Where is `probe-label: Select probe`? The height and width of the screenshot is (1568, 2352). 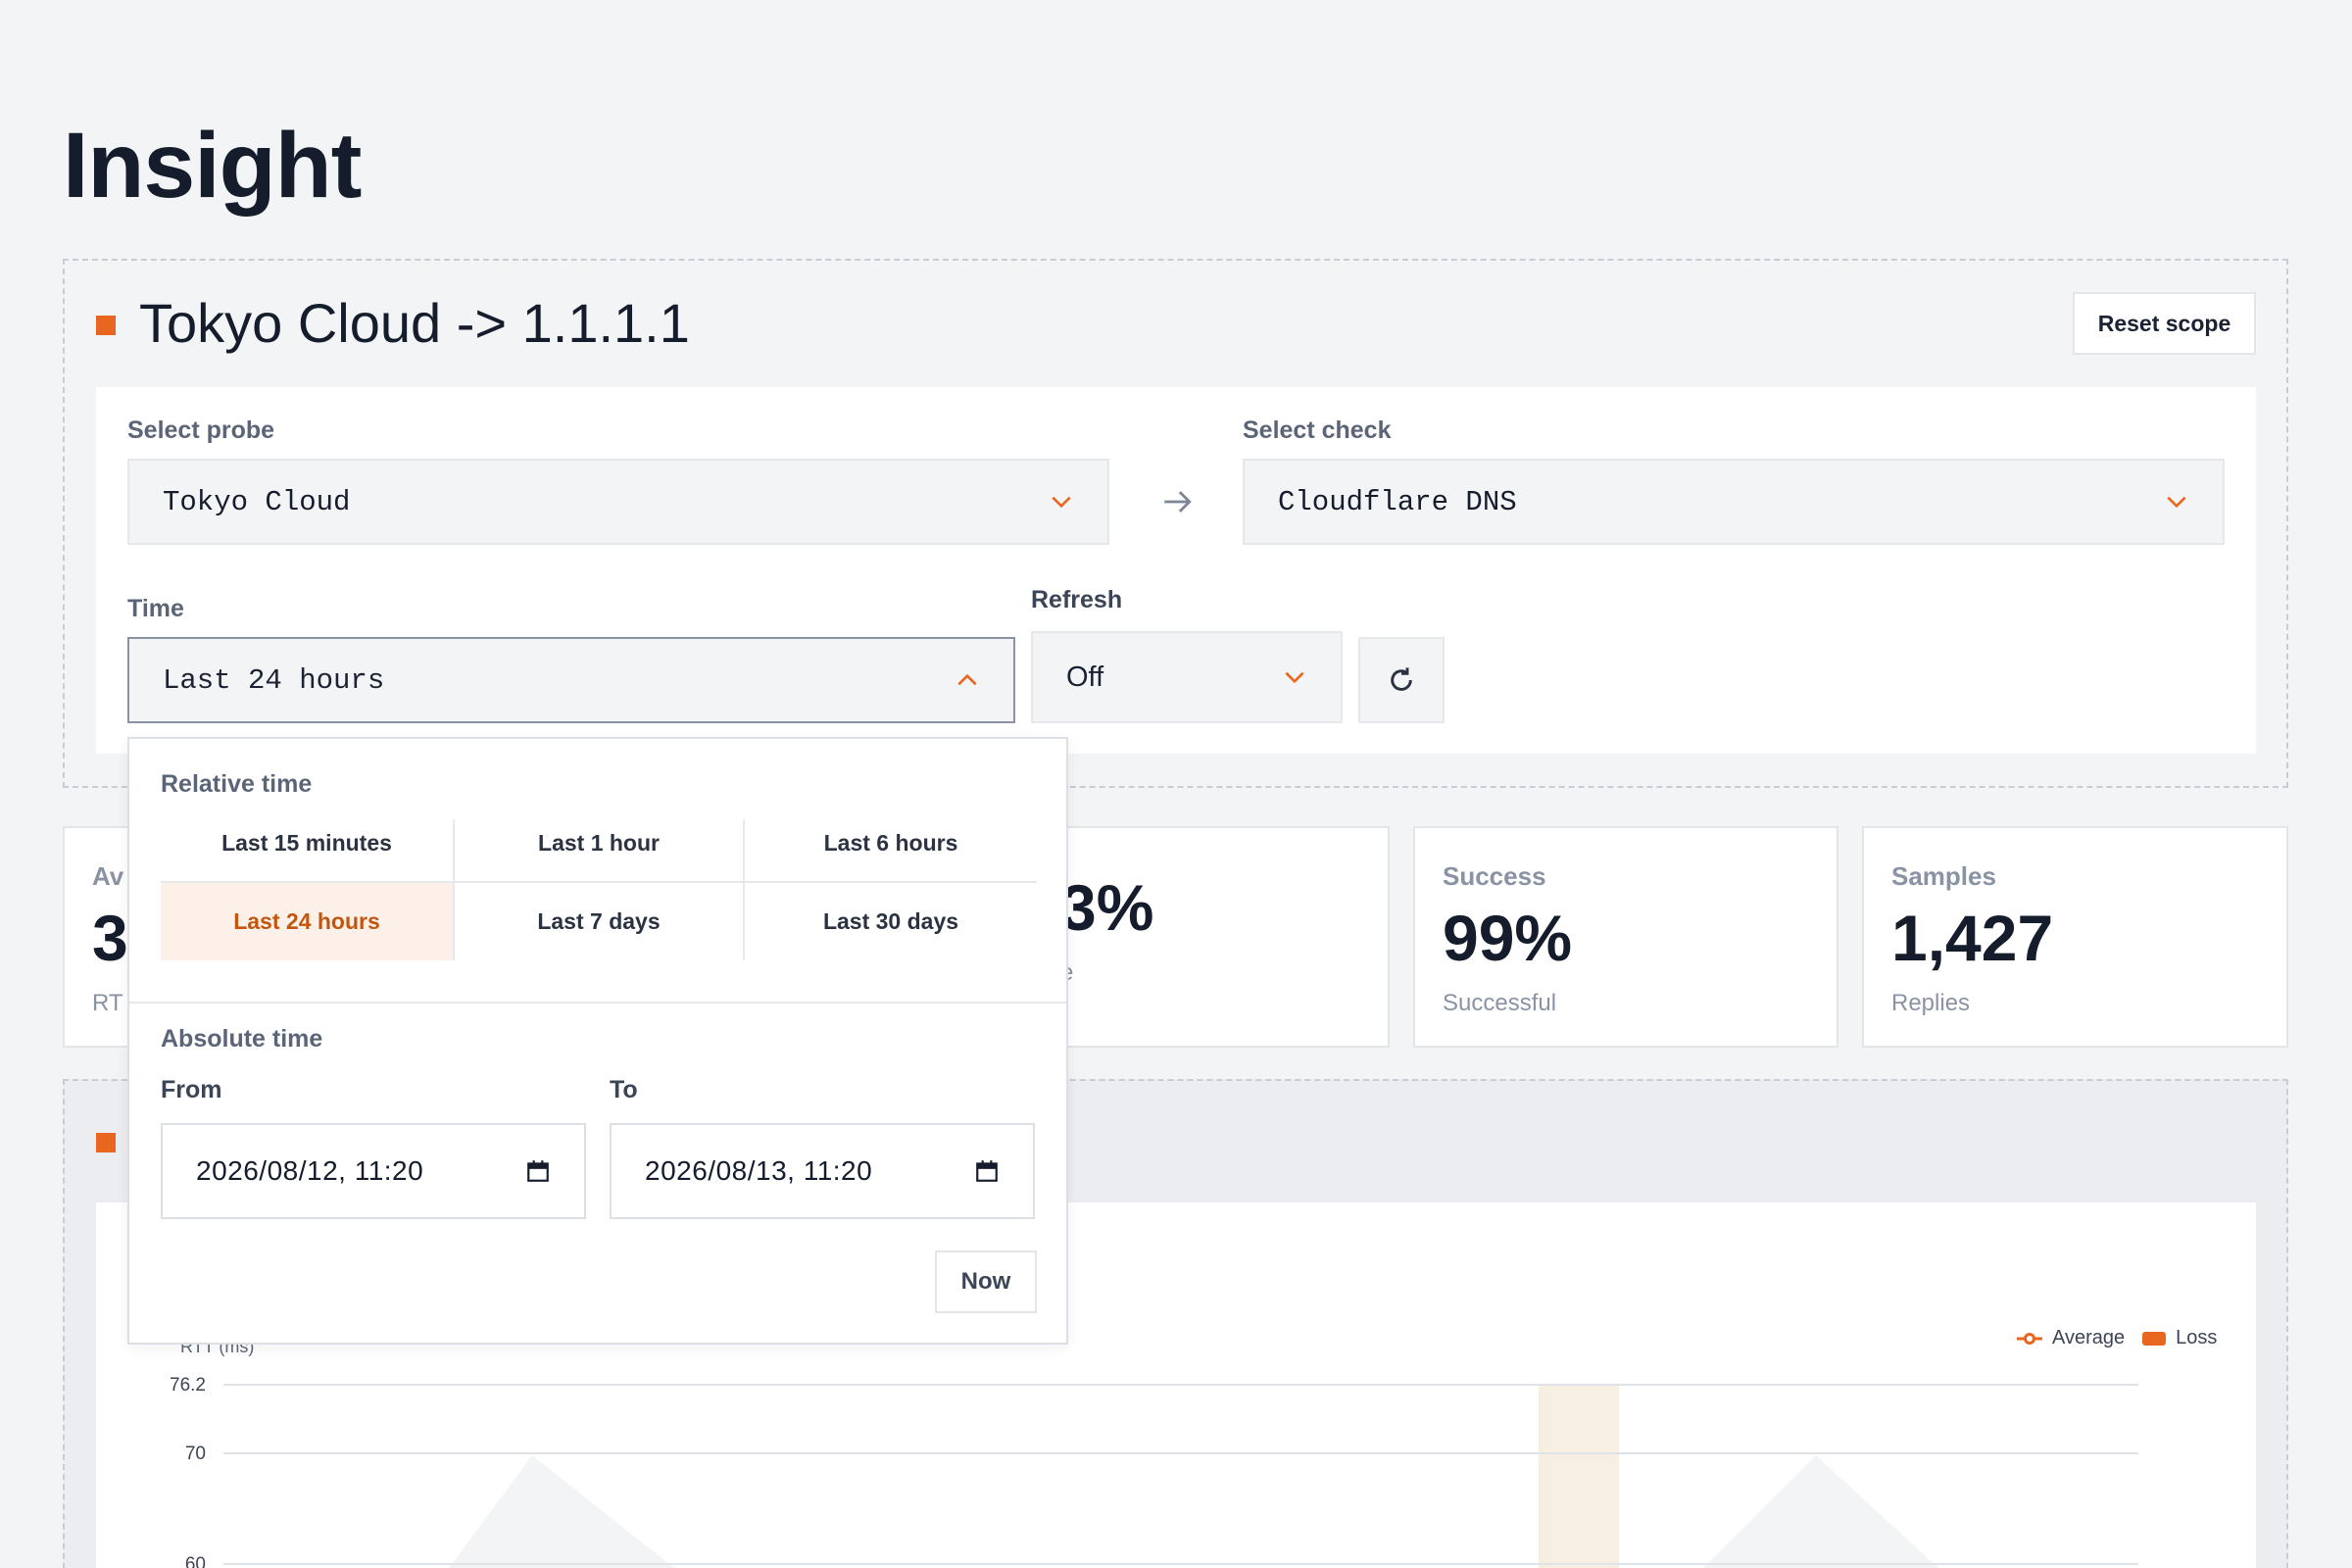 probe-label: Select probe is located at coordinates (201, 430).